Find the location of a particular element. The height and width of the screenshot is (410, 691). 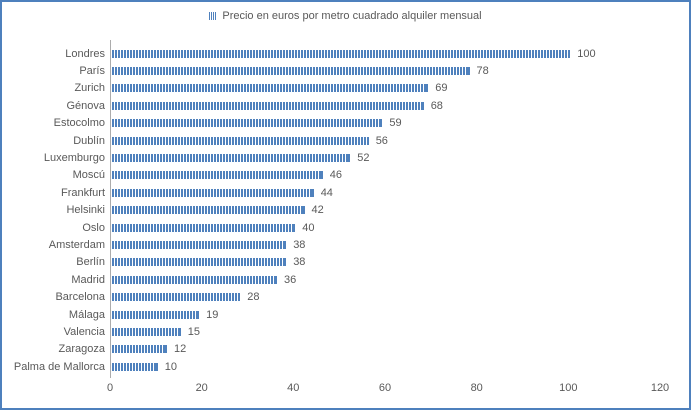

bar-row: Barcelona 28 is located at coordinates (345, 296).